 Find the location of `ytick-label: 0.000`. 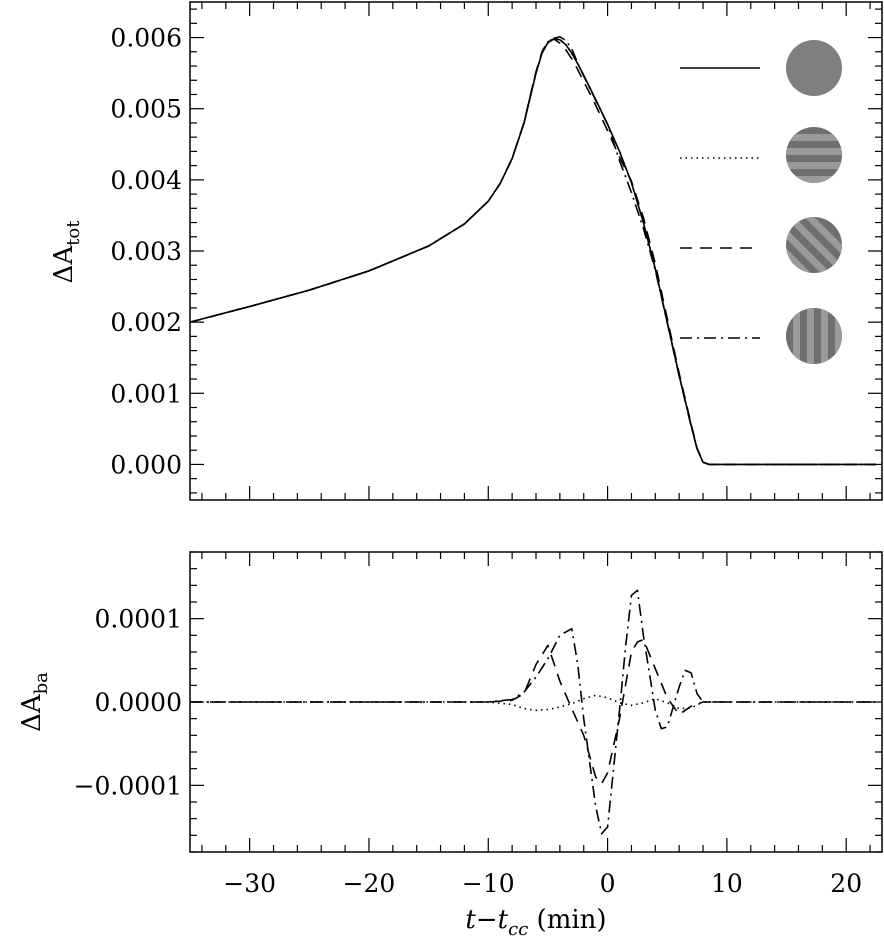

ytick-label: 0.000 is located at coordinates (146, 464).